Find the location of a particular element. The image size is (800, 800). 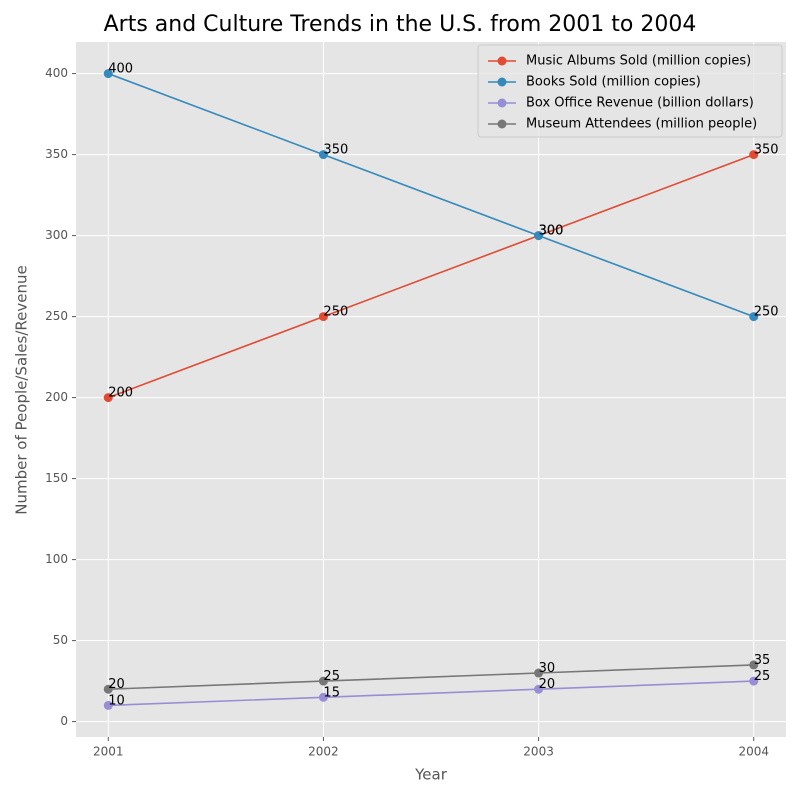

x-tick-label: 2001 is located at coordinates (108, 752).